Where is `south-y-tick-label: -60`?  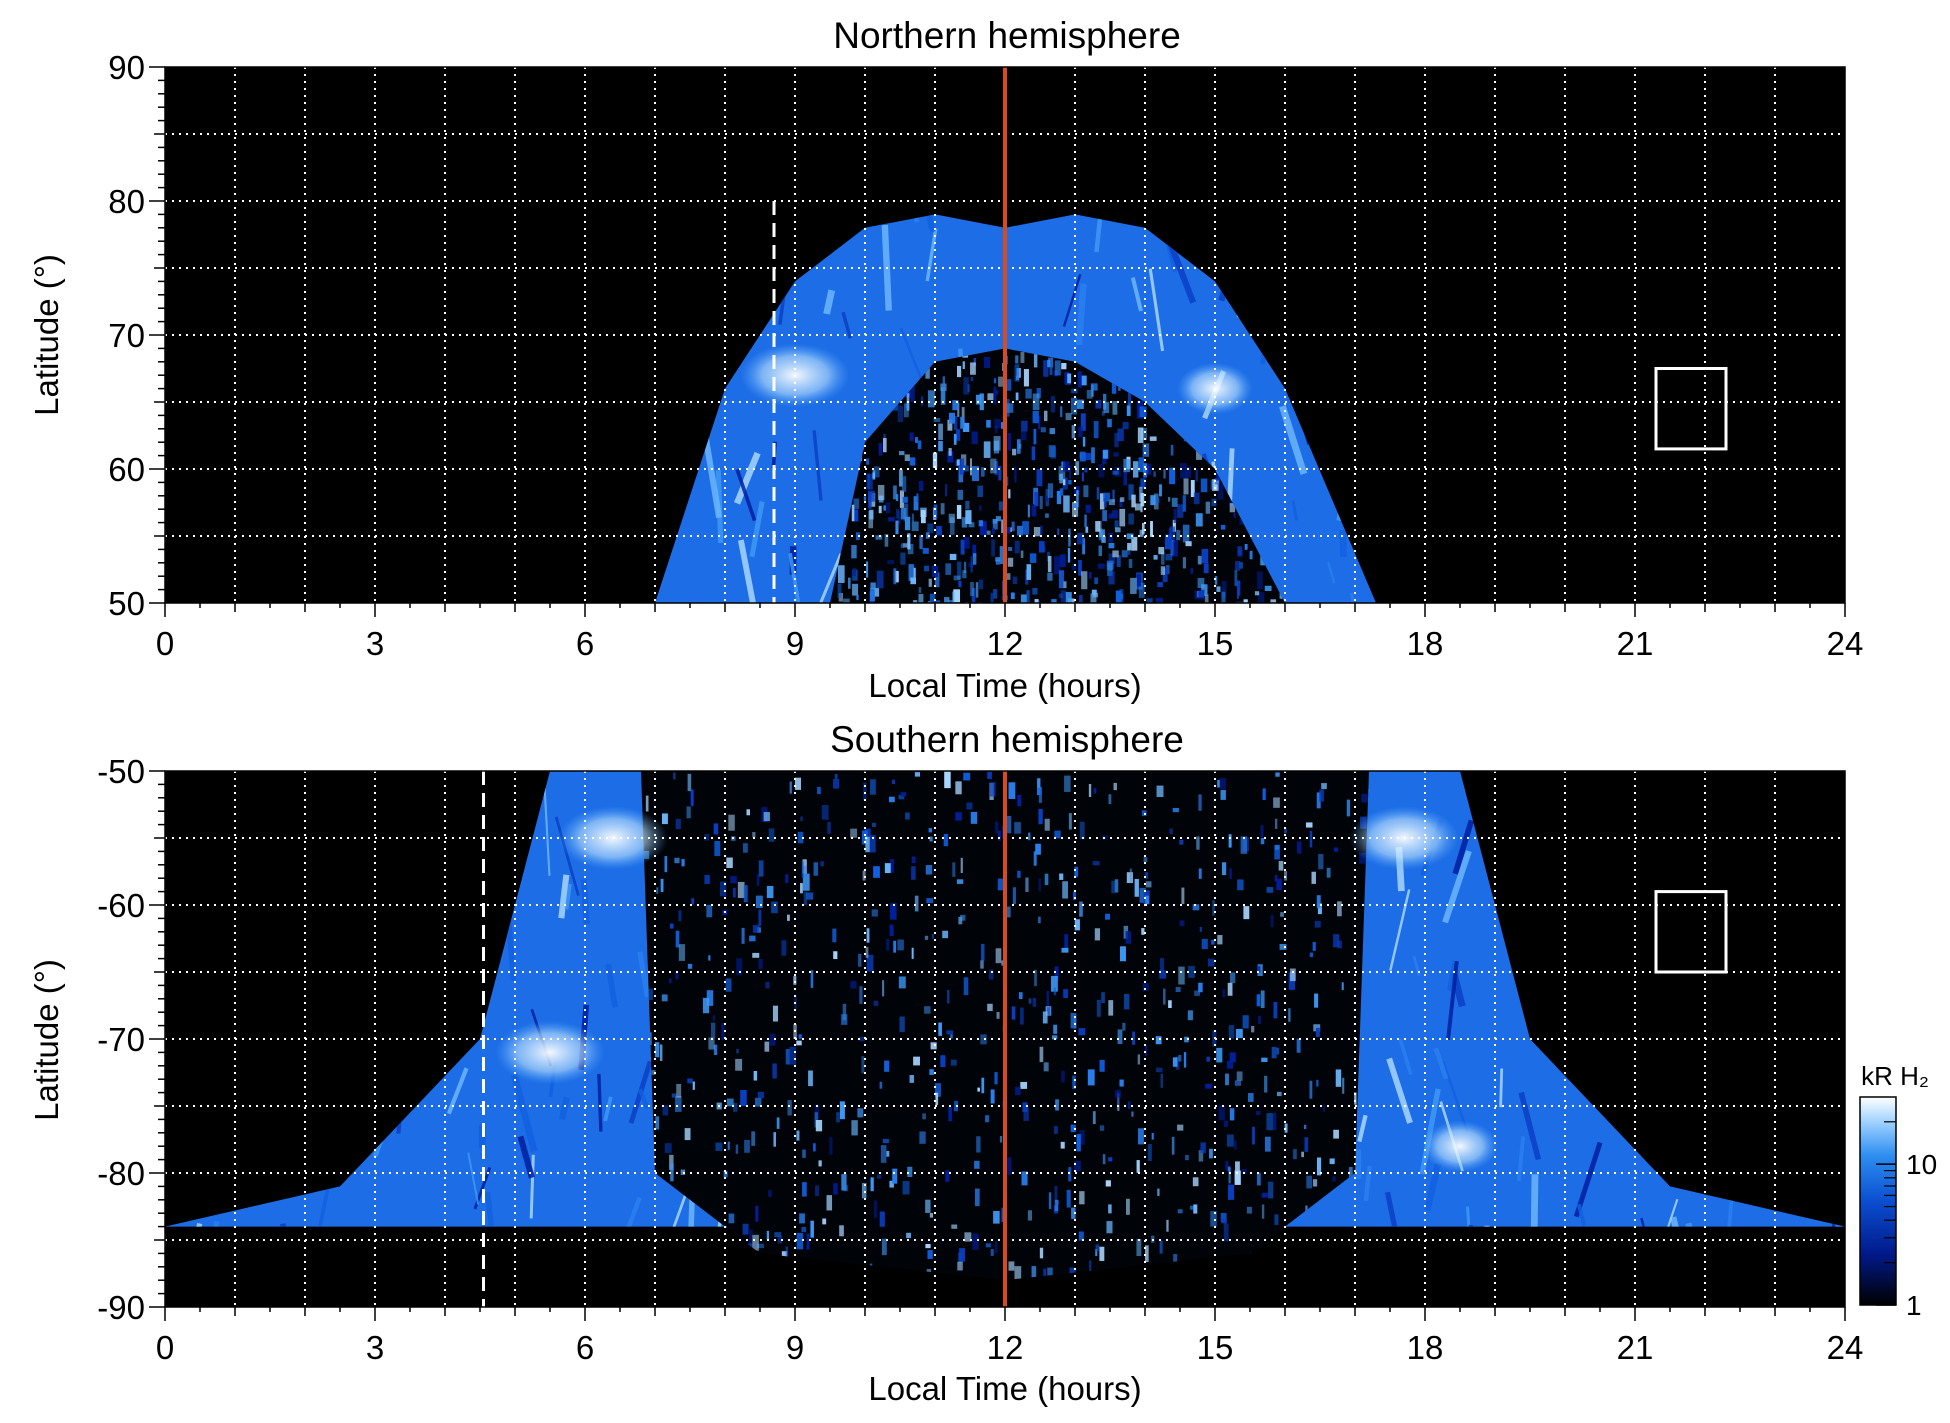
south-y-tick-label: -60 is located at coordinates (121, 905).